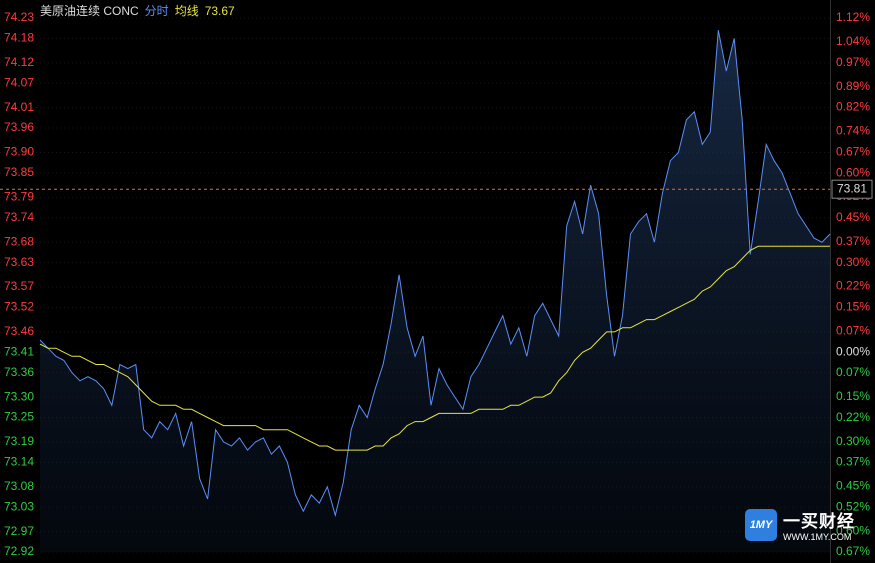  Describe the element at coordinates (19, 506) in the screenshot. I see `y-tick-label: 73.03` at that location.